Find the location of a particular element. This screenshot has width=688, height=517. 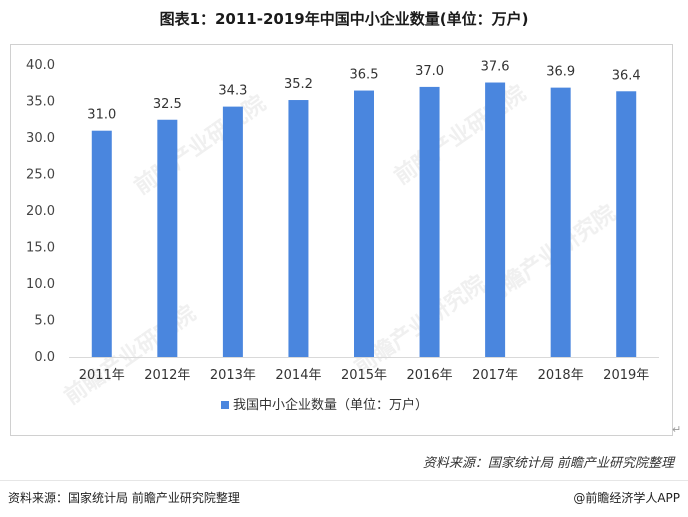

legend-label: 我国中小企业数量（单位：万户） is located at coordinates (330, 405).